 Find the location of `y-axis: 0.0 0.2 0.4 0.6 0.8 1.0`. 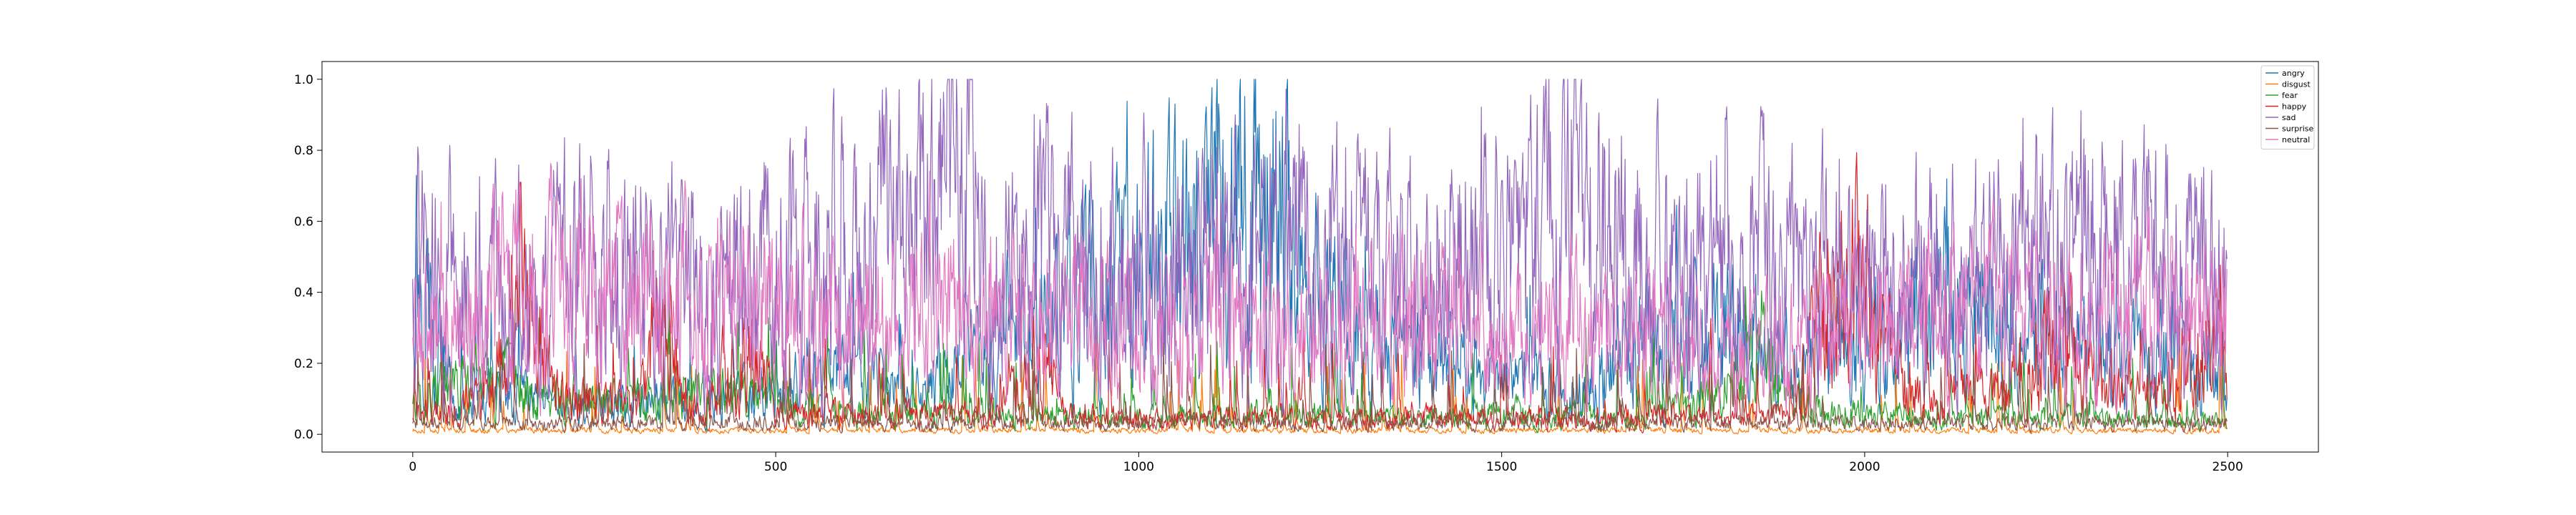

y-axis: 0.0 0.2 0.4 0.6 0.8 1.0 is located at coordinates (308, 257).